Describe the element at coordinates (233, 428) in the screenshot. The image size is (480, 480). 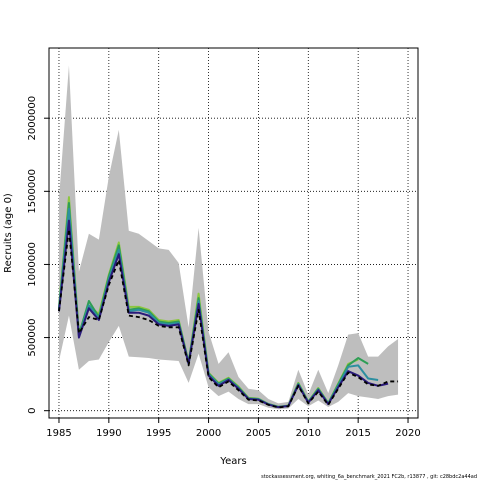
I see `x-axis: 1985 1990 1995 2000 2005 2010 2015 2020` at that location.